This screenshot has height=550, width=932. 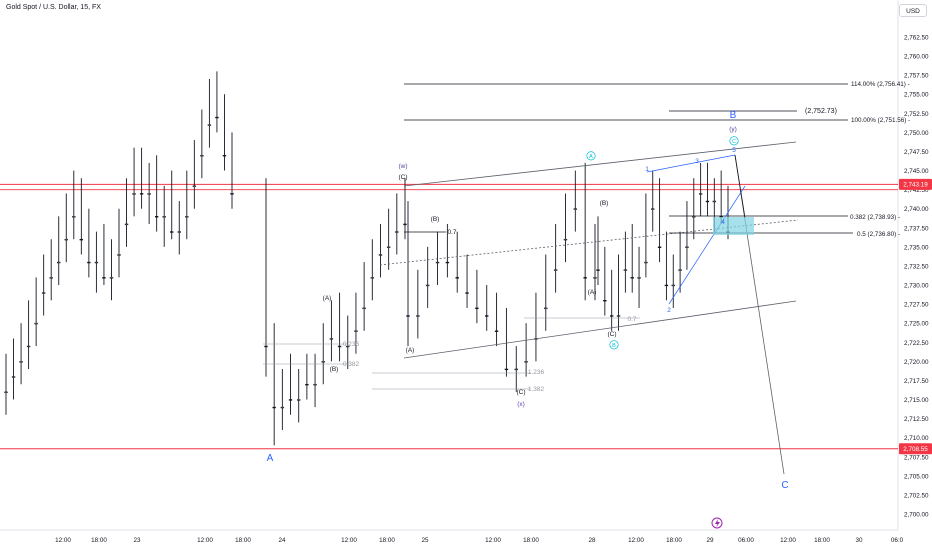 What do you see at coordinates (916, 457) in the screenshot?
I see `y-tick-label: 2,707.50` at bounding box center [916, 457].